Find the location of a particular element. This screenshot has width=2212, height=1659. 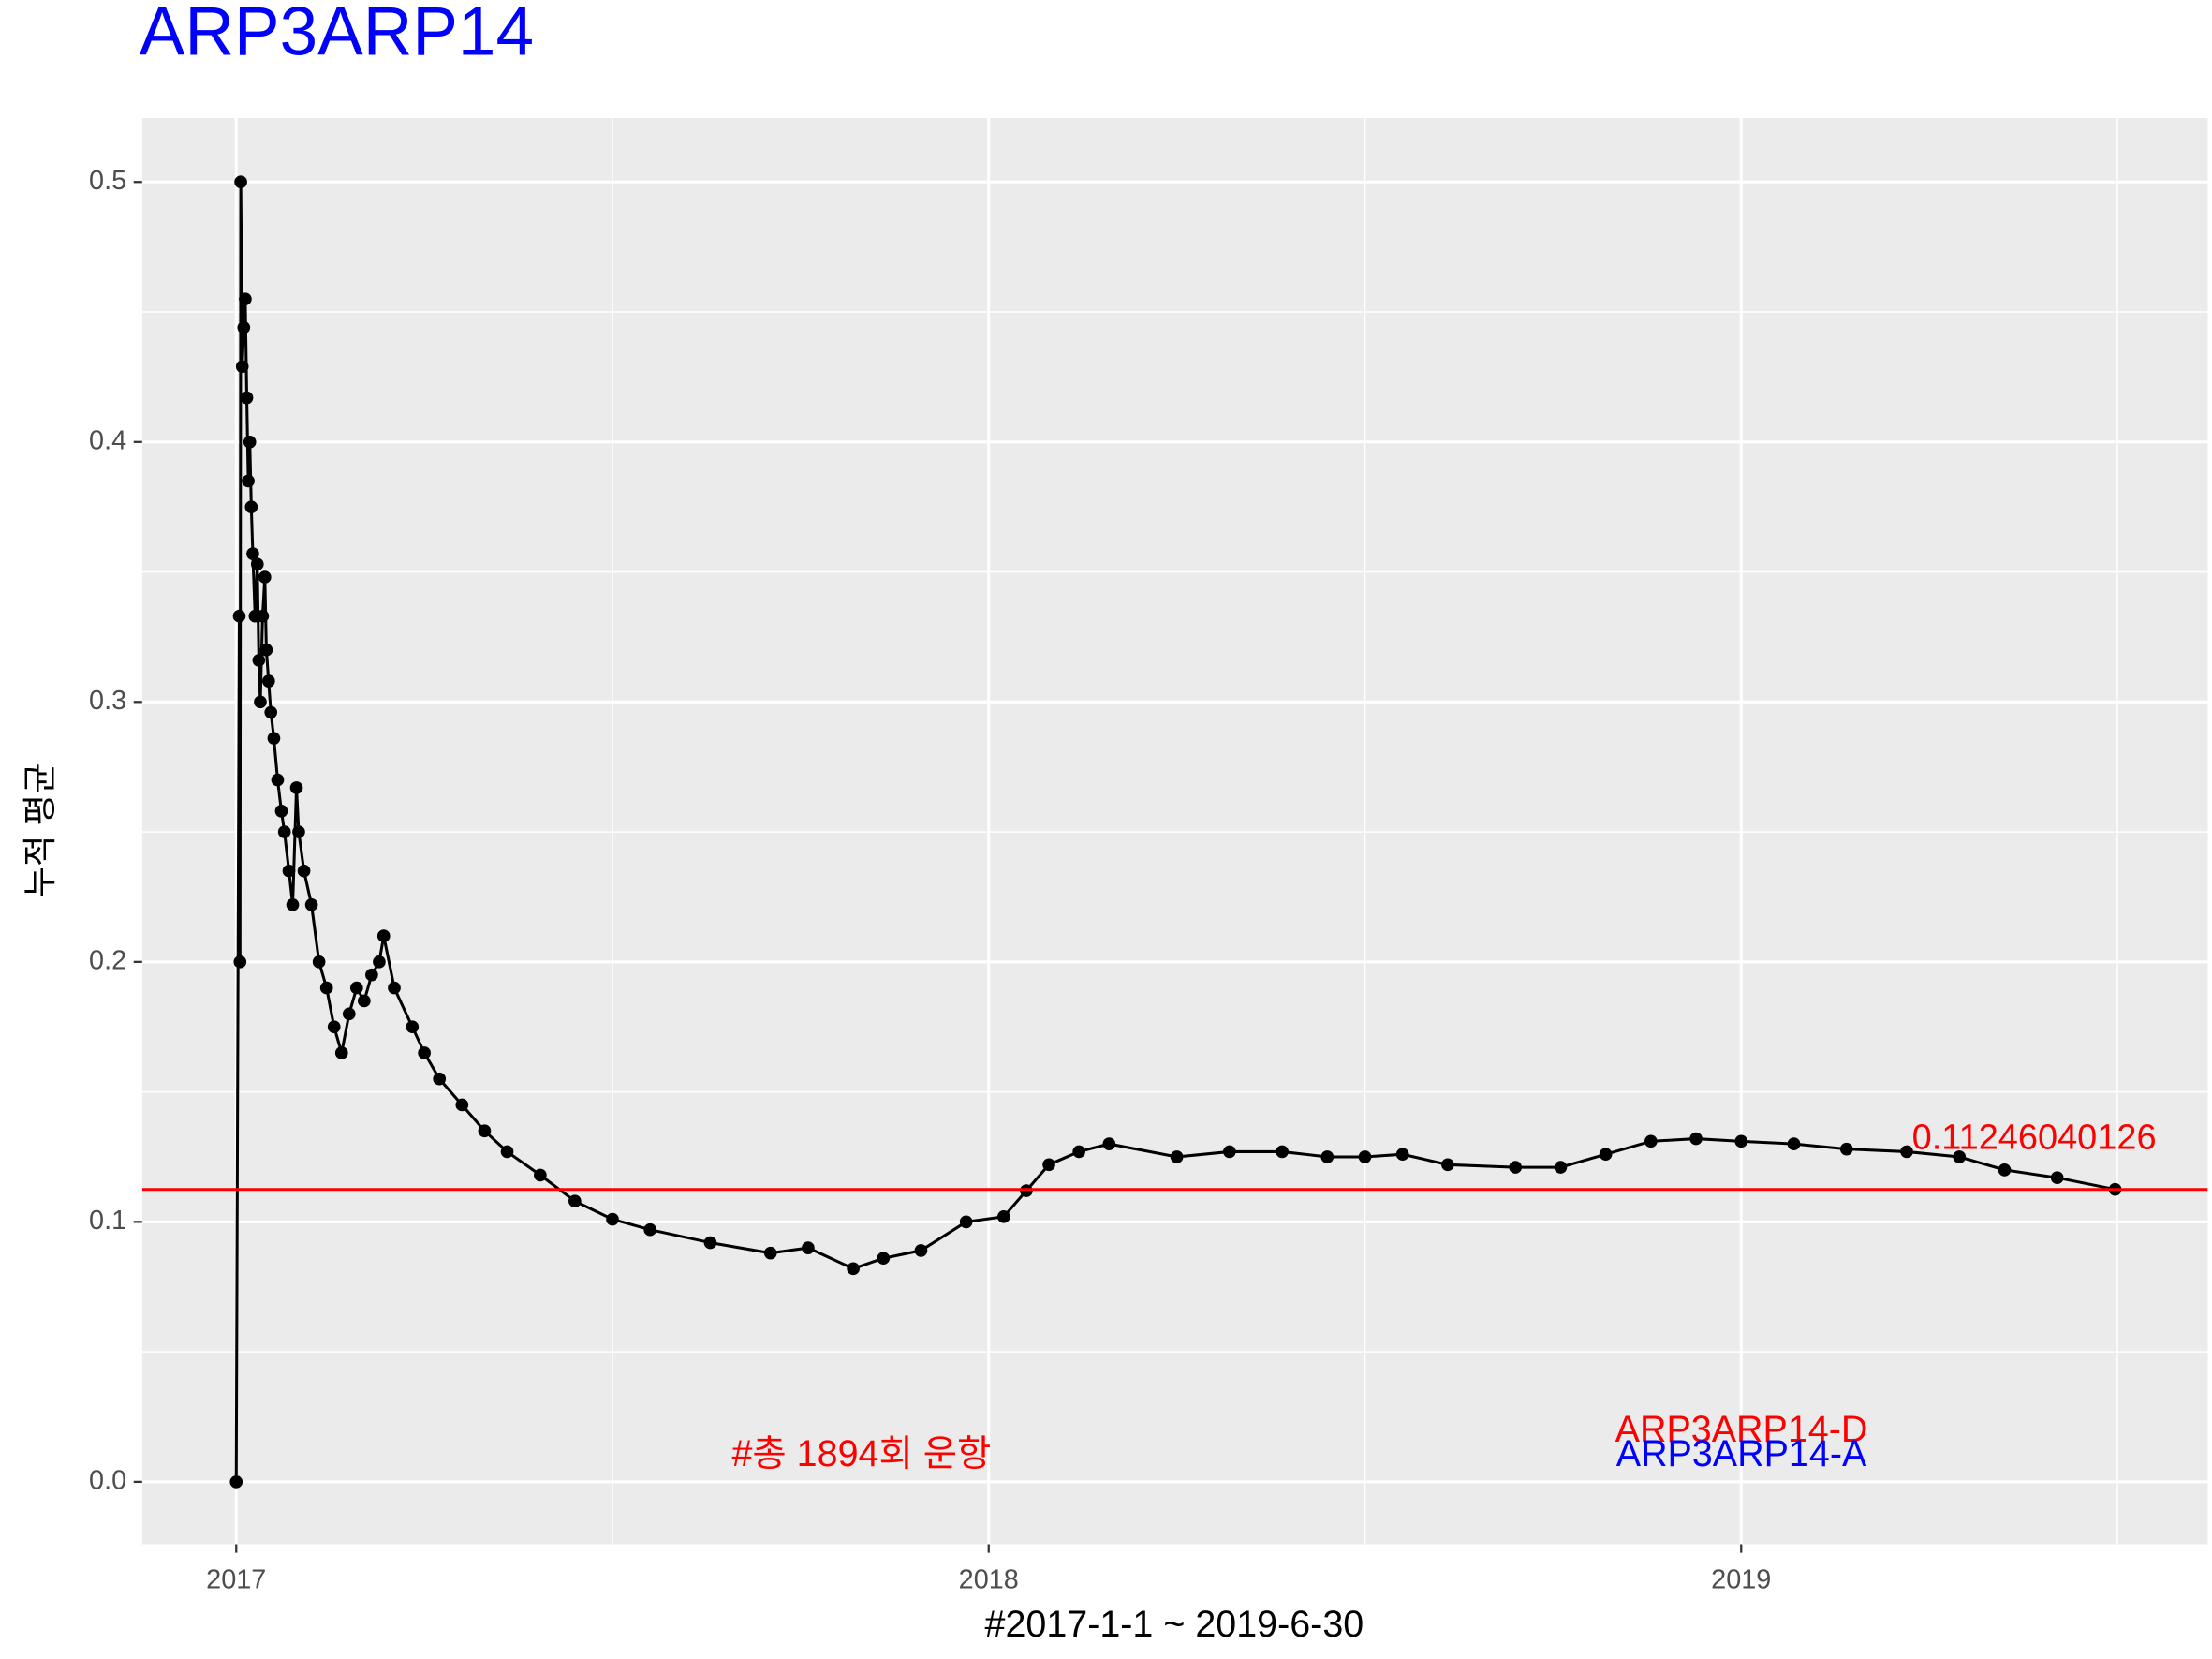

y-tick-label: 0.4 is located at coordinates (108, 440).